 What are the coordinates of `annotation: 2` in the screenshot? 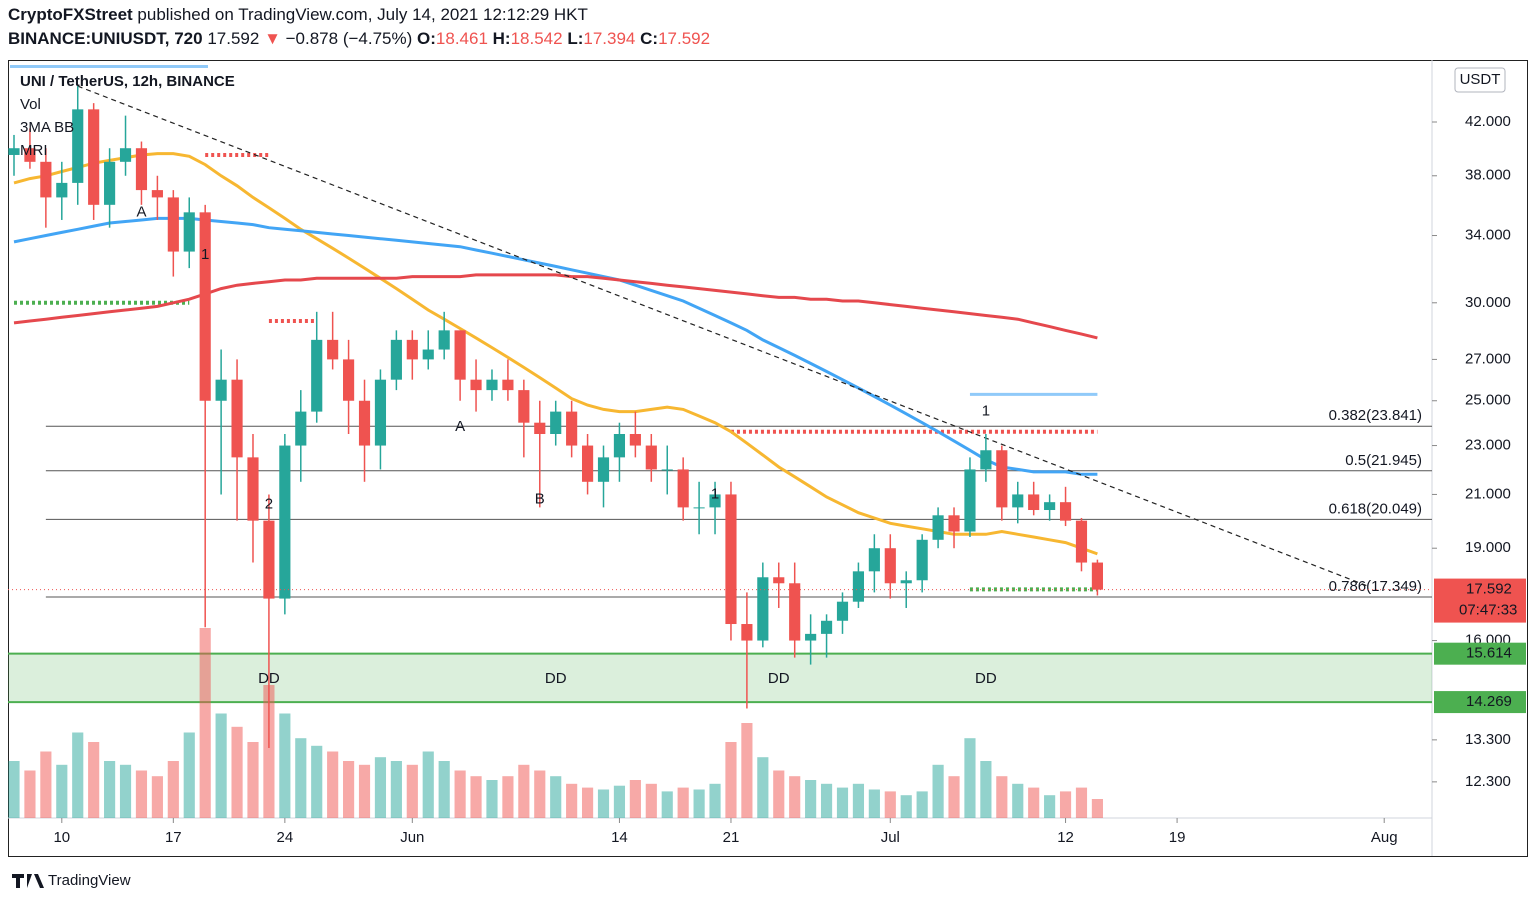 It's located at (269, 504).